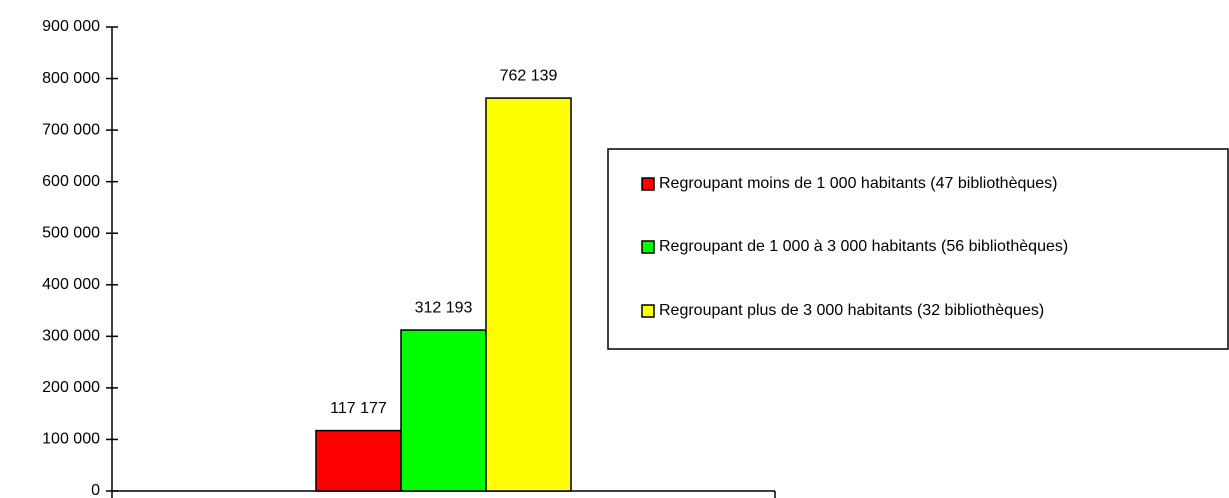 Image resolution: width=1229 pixels, height=498 pixels. What do you see at coordinates (71, 181) in the screenshot?
I see `y-tick-label: 600 000` at bounding box center [71, 181].